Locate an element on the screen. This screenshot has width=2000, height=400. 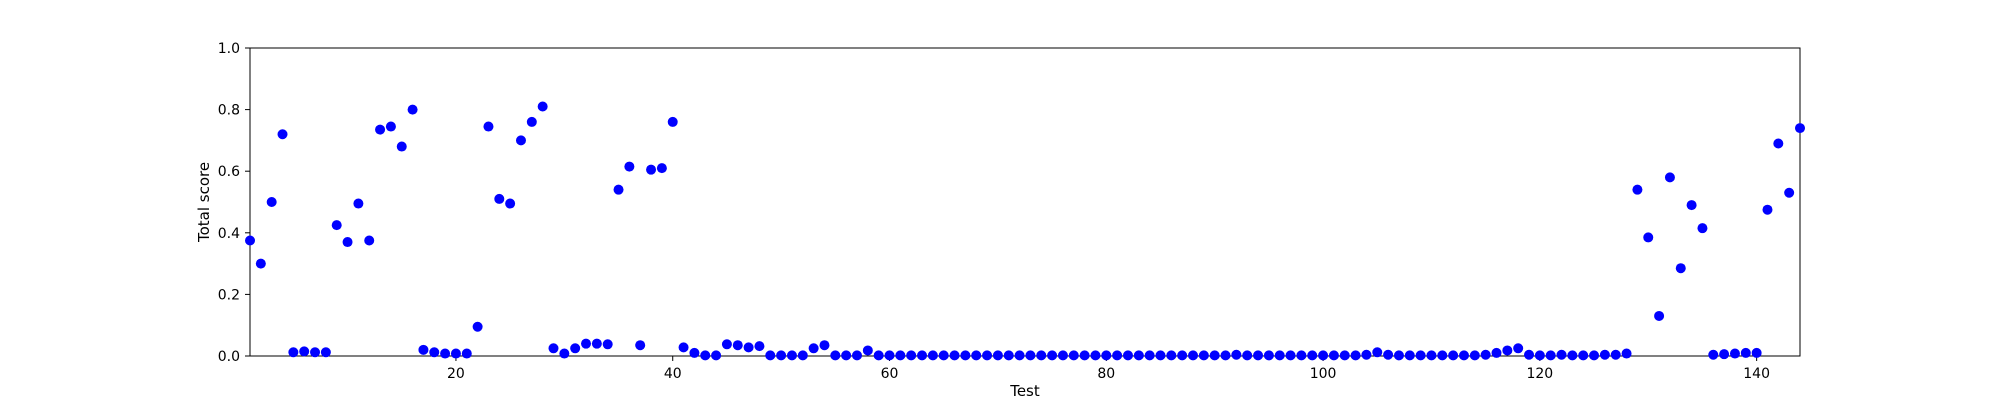
y-tick-label: 0.8 is located at coordinates (229, 111).